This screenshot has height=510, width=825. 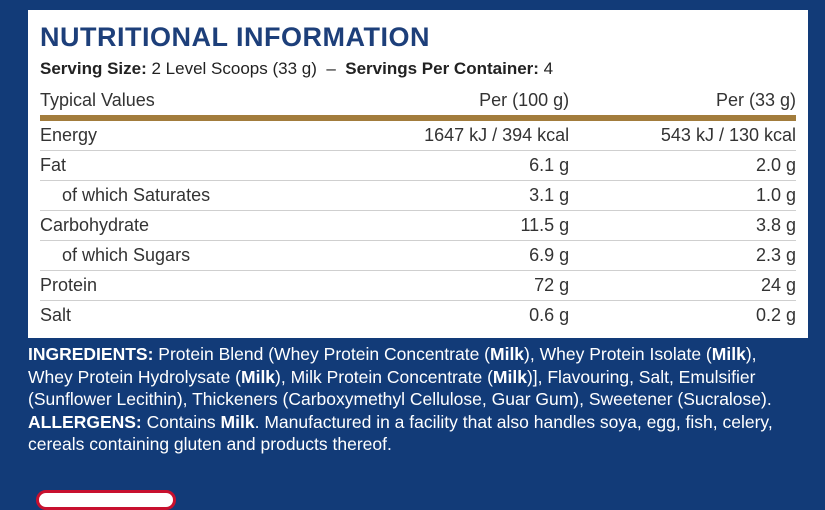 What do you see at coordinates (682, 195) in the screenshot?
I see `table-cell: 1.0 g` at bounding box center [682, 195].